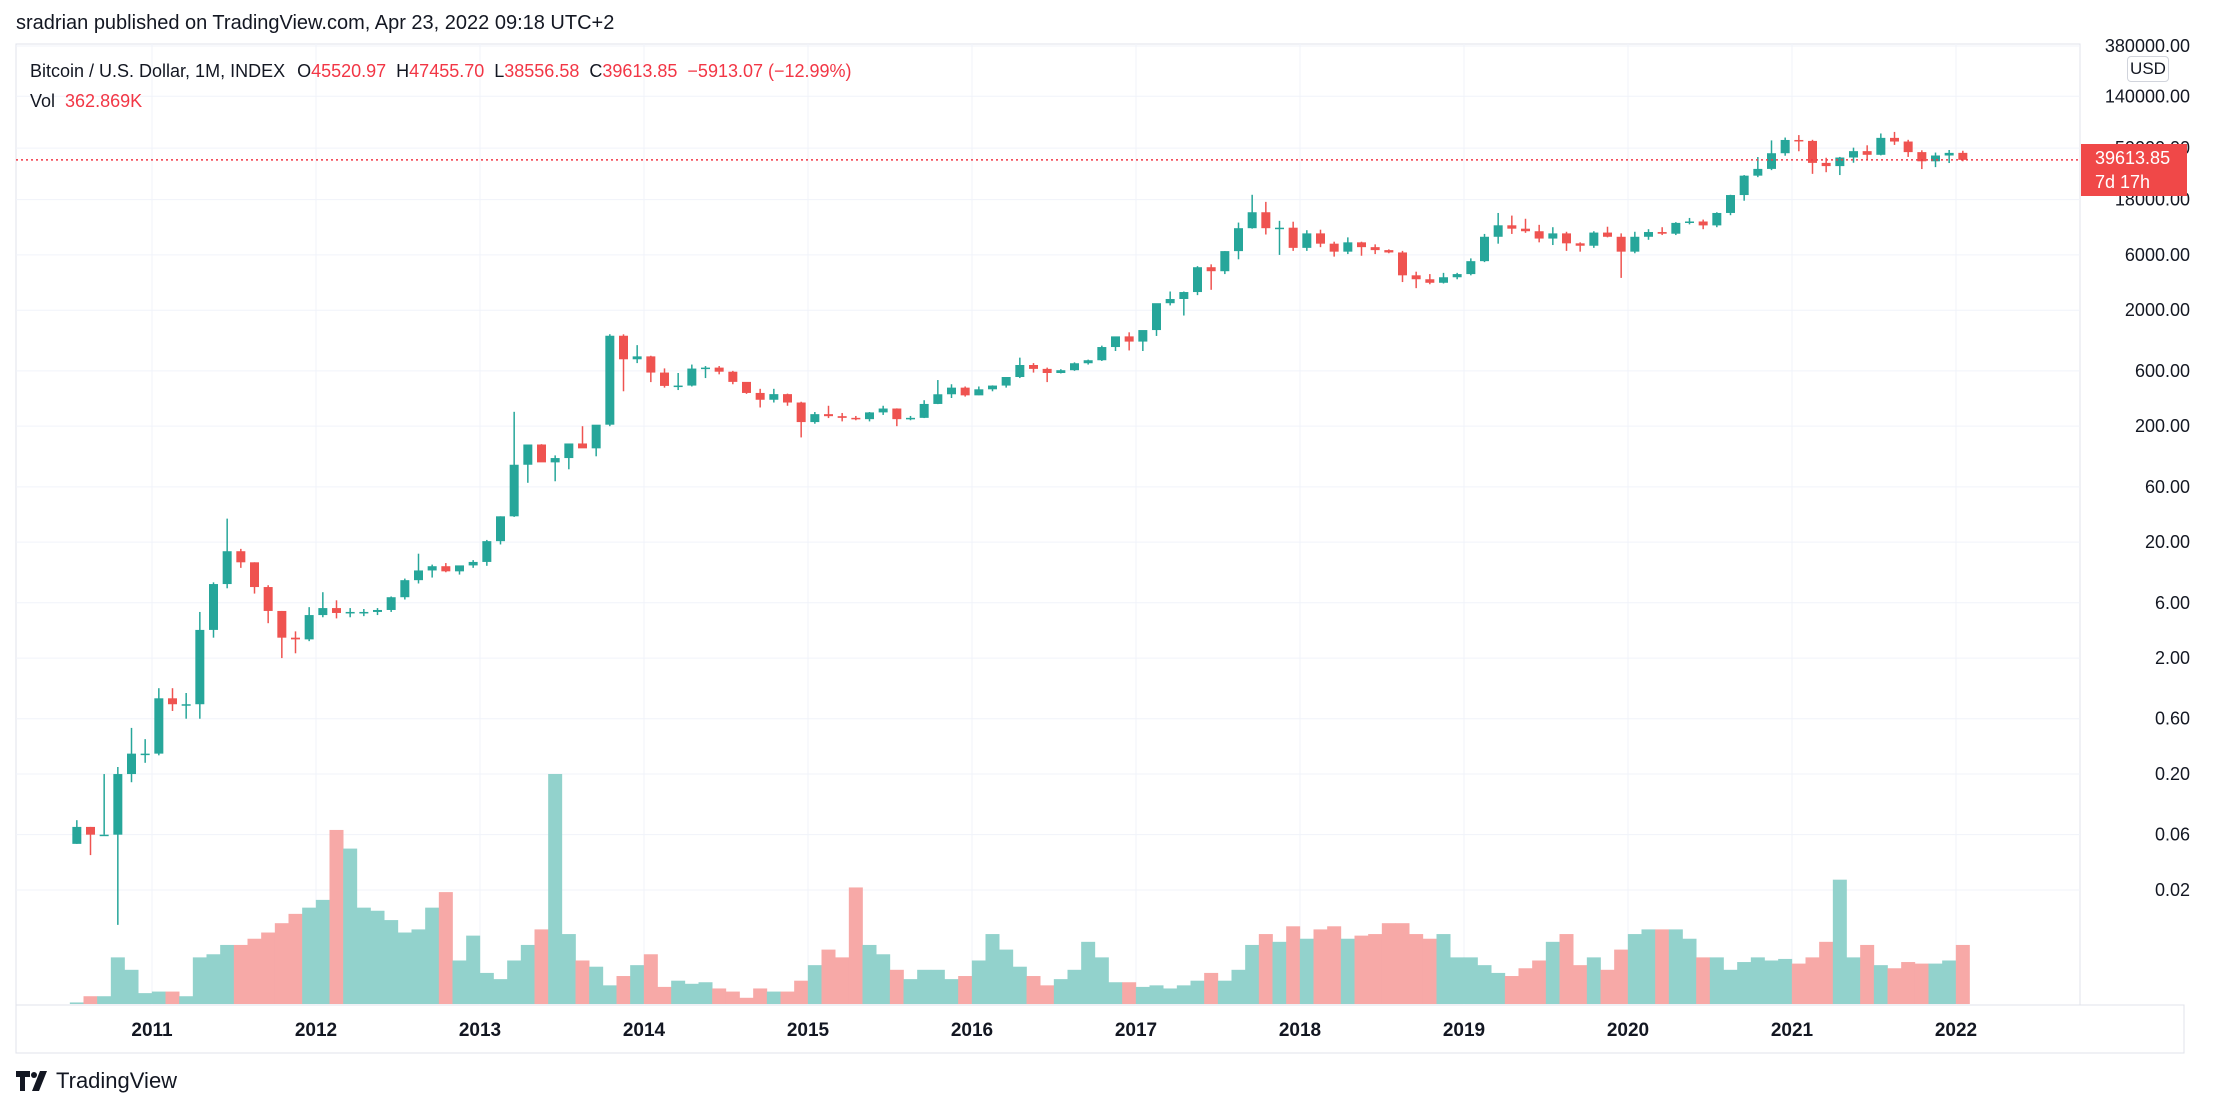 Image resolution: width=2232 pixels, height=1111 pixels. What do you see at coordinates (2148, 69) in the screenshot?
I see `currency-badge: USD` at bounding box center [2148, 69].